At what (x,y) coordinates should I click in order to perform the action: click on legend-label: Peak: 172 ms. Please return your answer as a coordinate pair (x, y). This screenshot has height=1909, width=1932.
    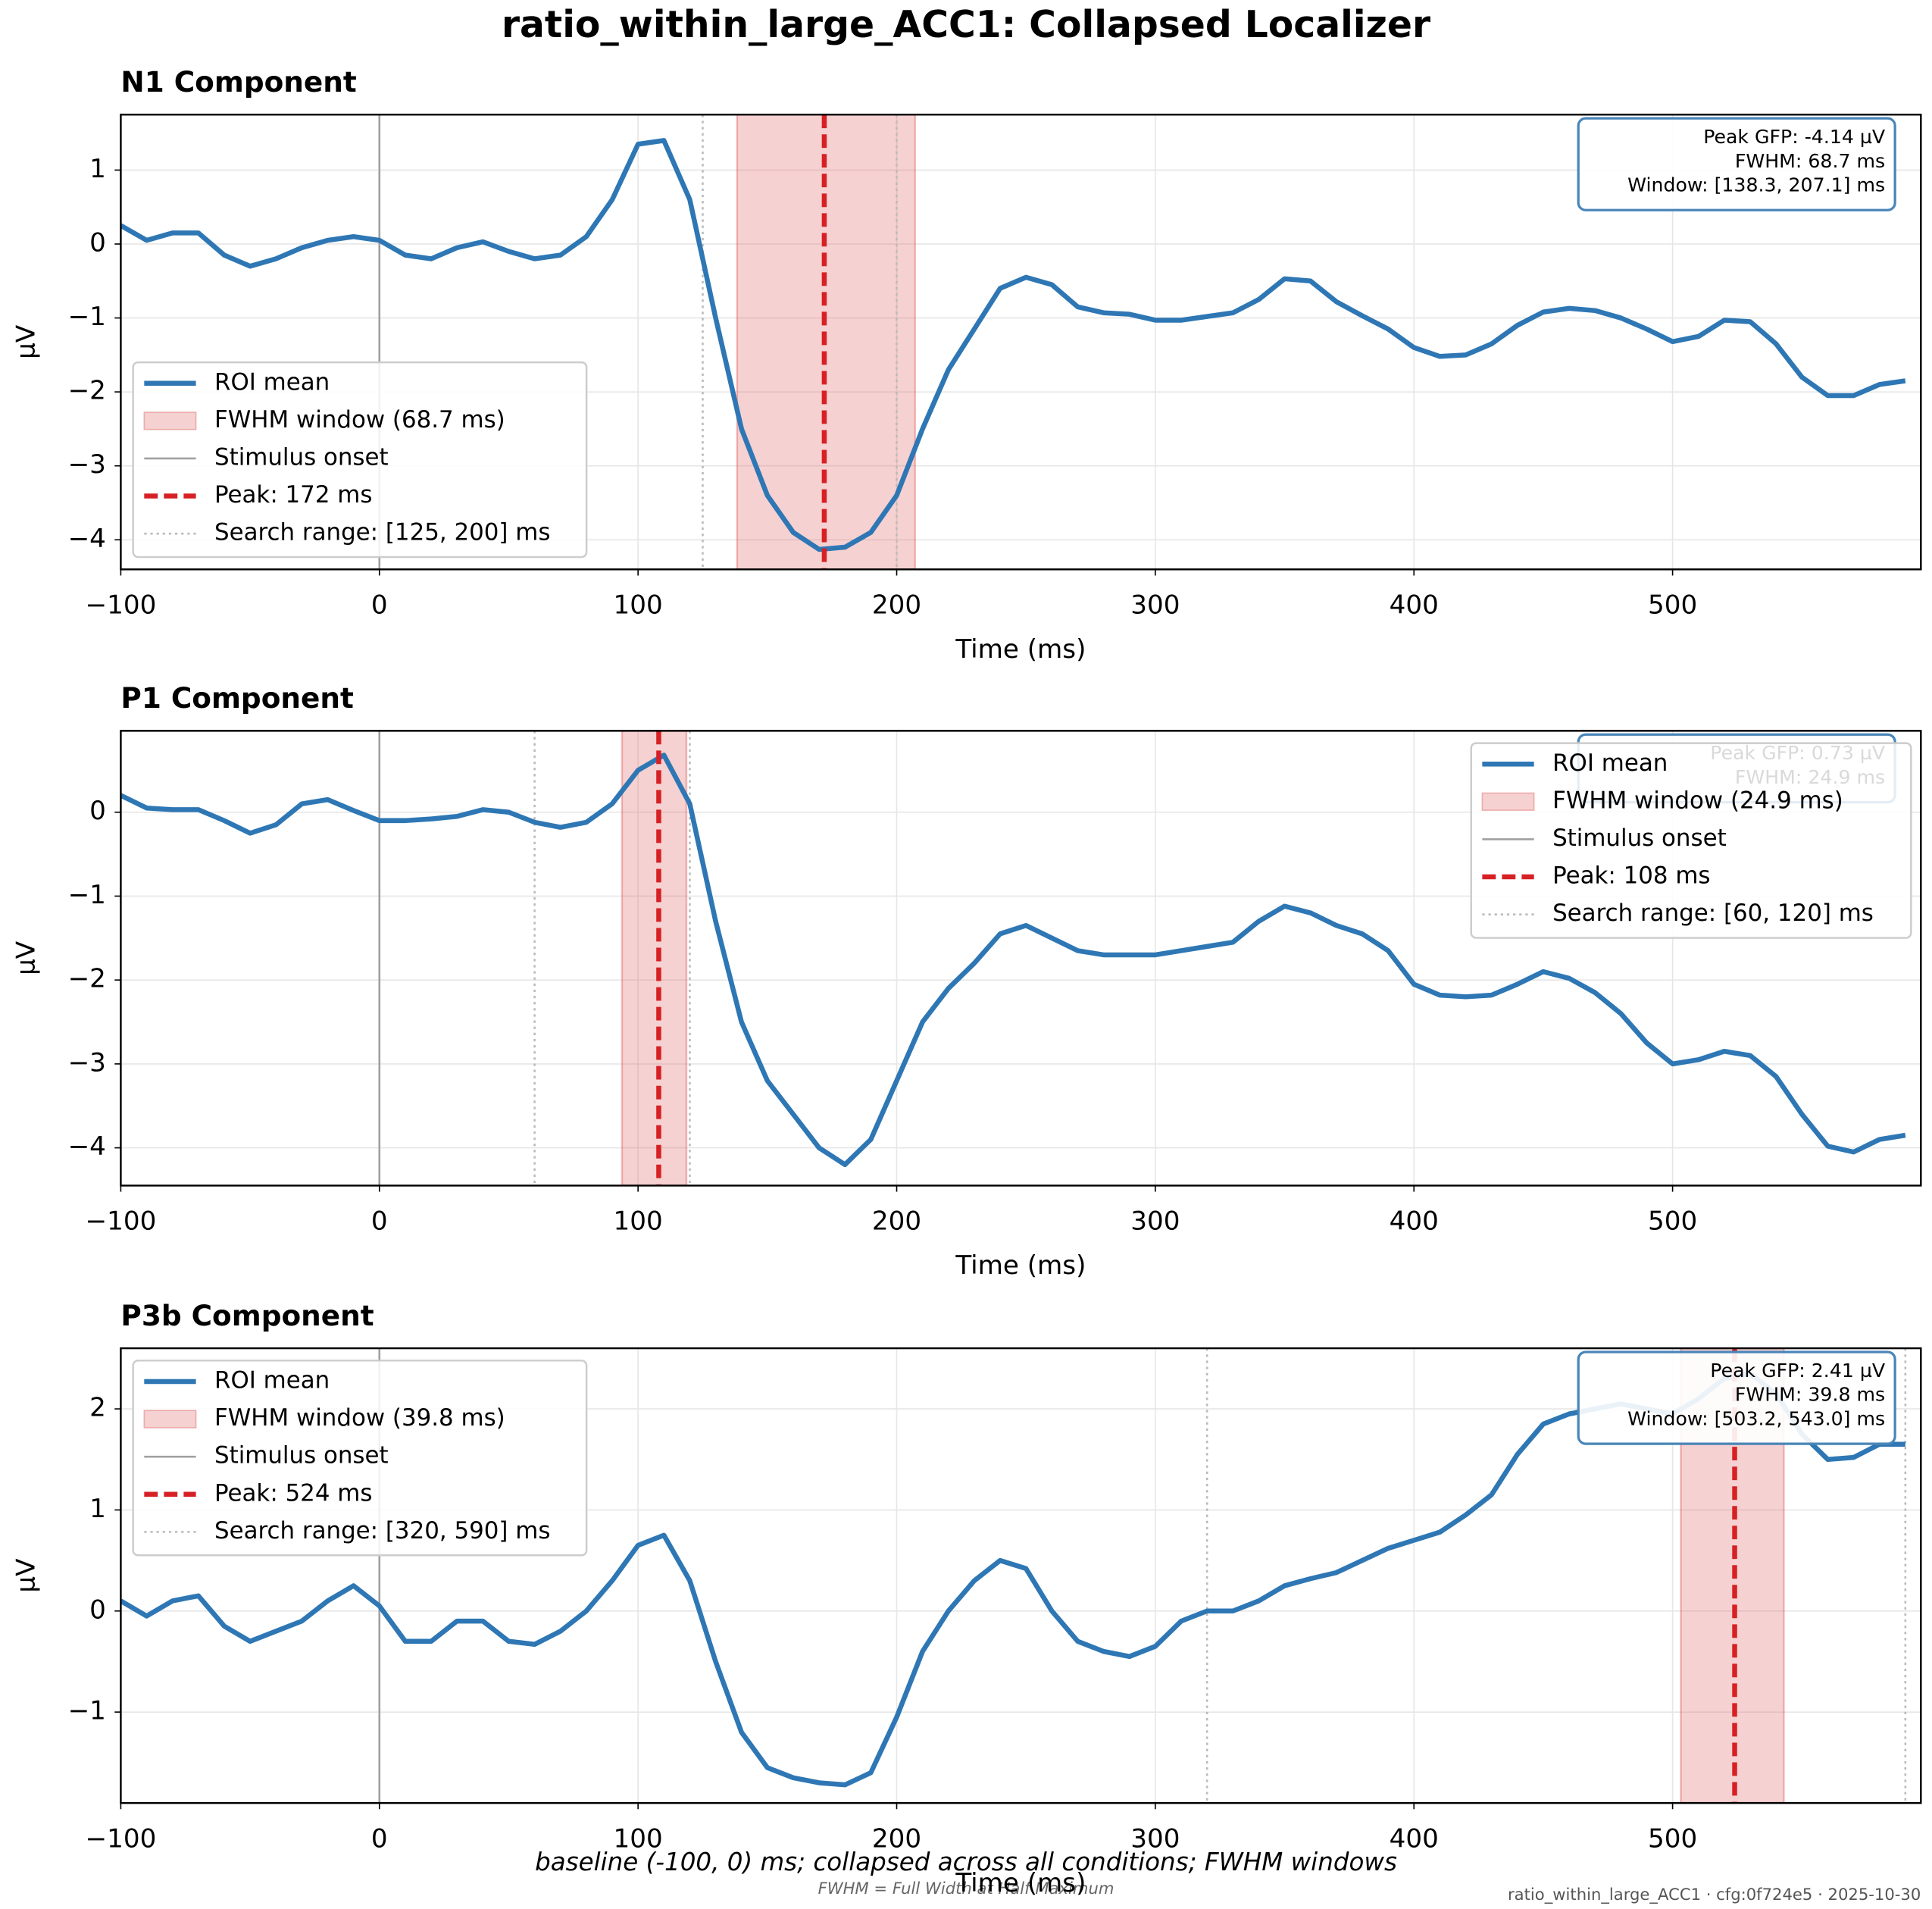
    Looking at the image, I should click on (293, 495).